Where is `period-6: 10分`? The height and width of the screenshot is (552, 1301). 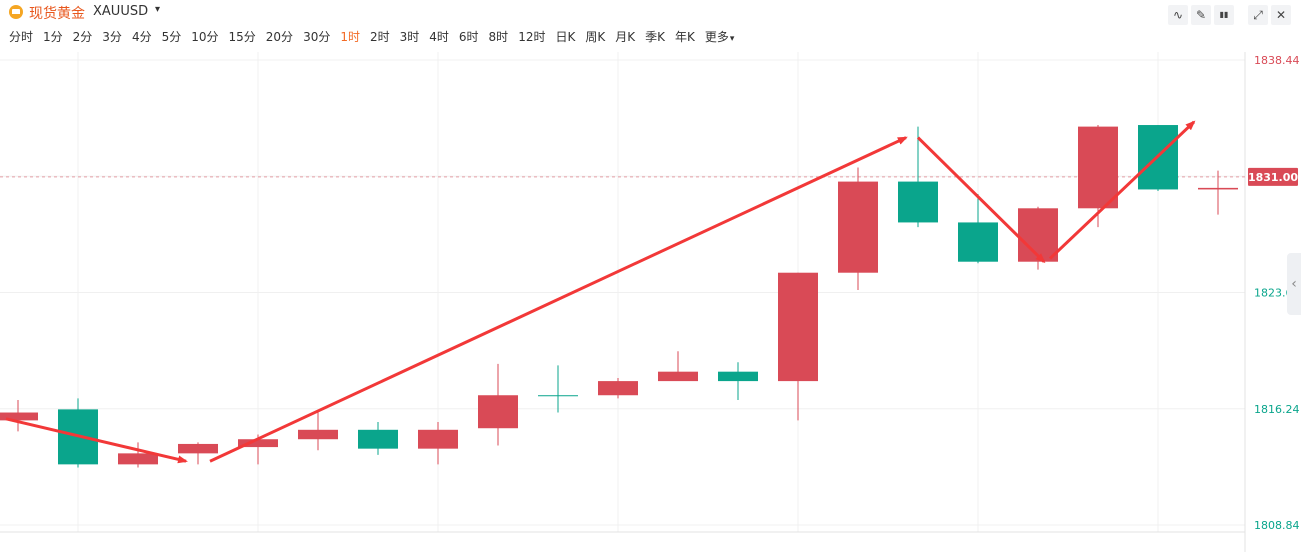
period-6: 10分 is located at coordinates (205, 37).